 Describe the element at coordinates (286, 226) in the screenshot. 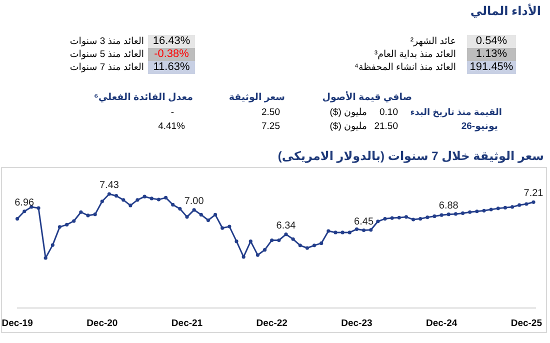

I see `data-label: 6.34` at that location.